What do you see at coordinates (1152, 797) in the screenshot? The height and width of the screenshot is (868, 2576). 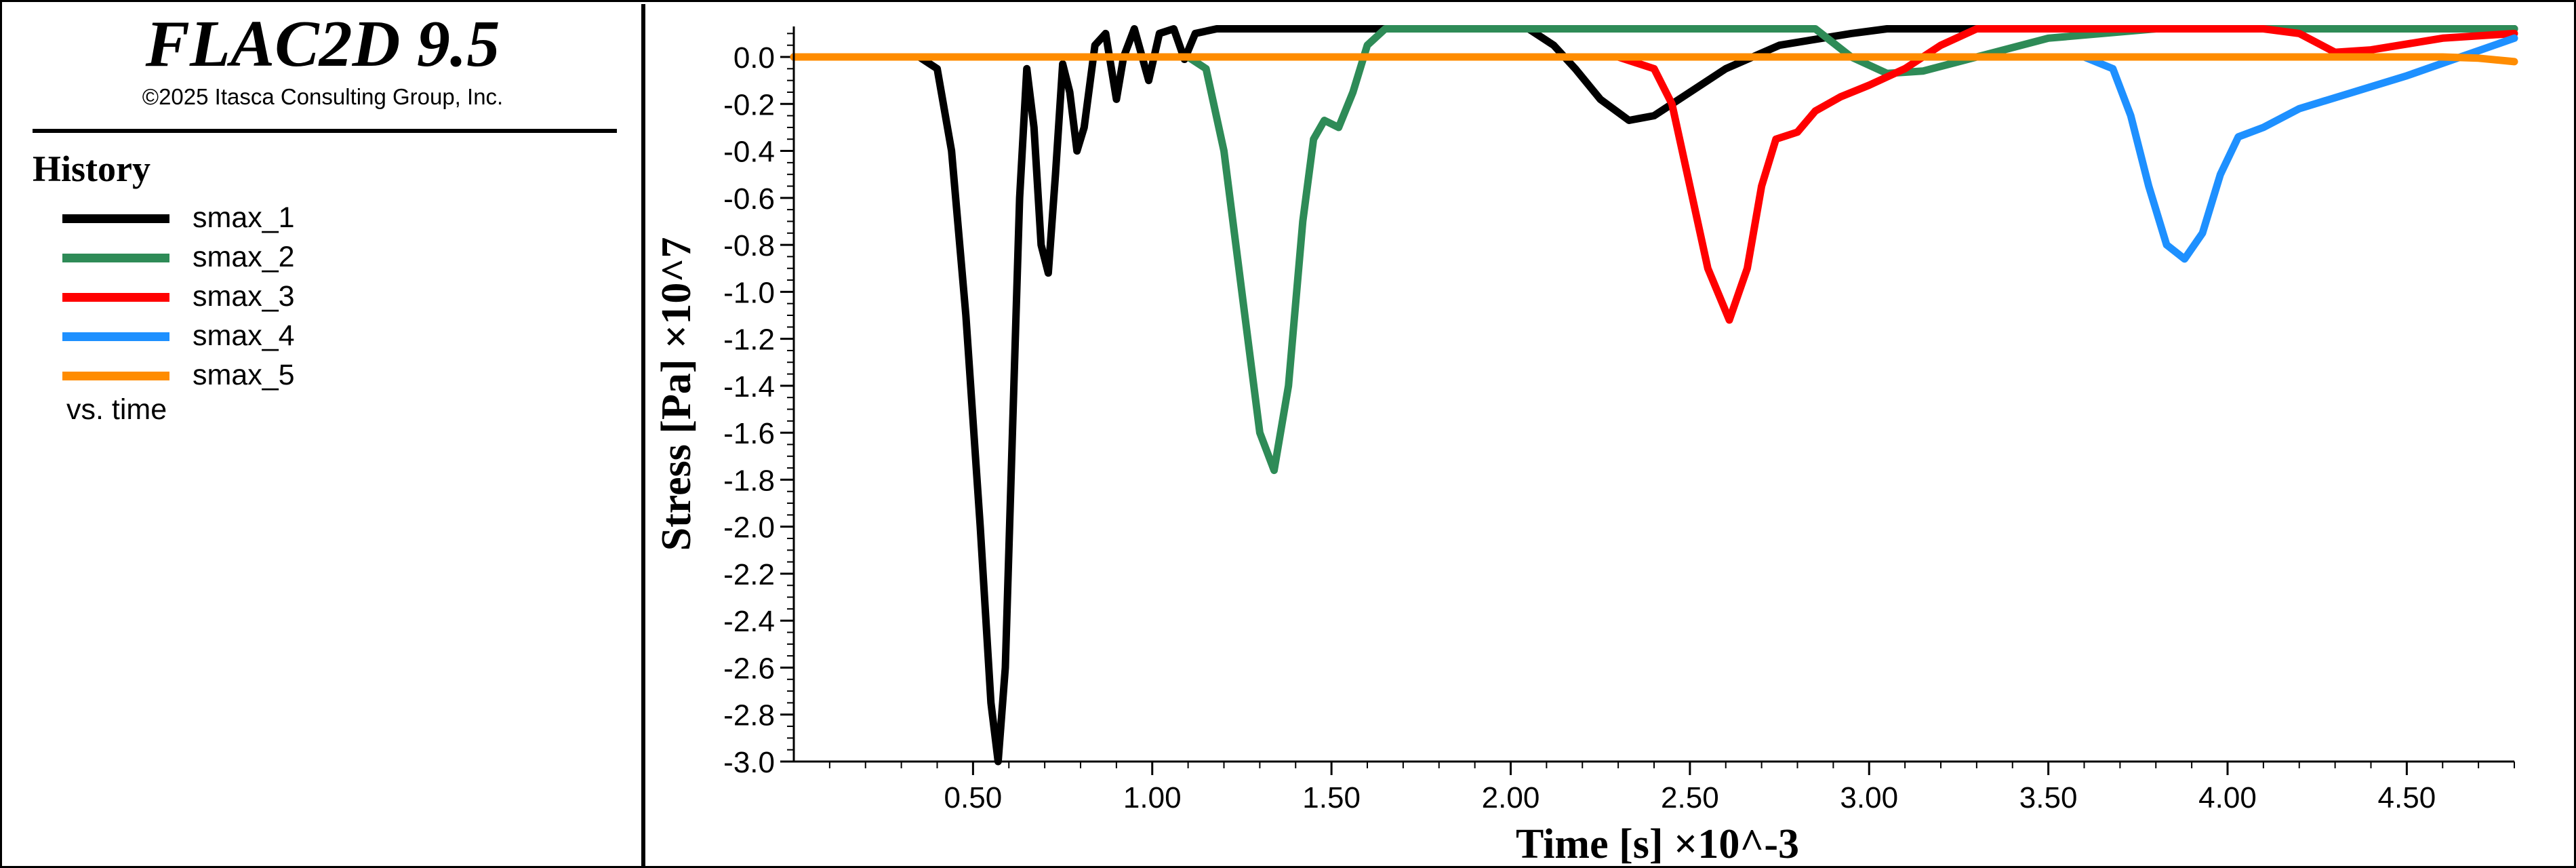 I see `x-tick-label: 1.00` at bounding box center [1152, 797].